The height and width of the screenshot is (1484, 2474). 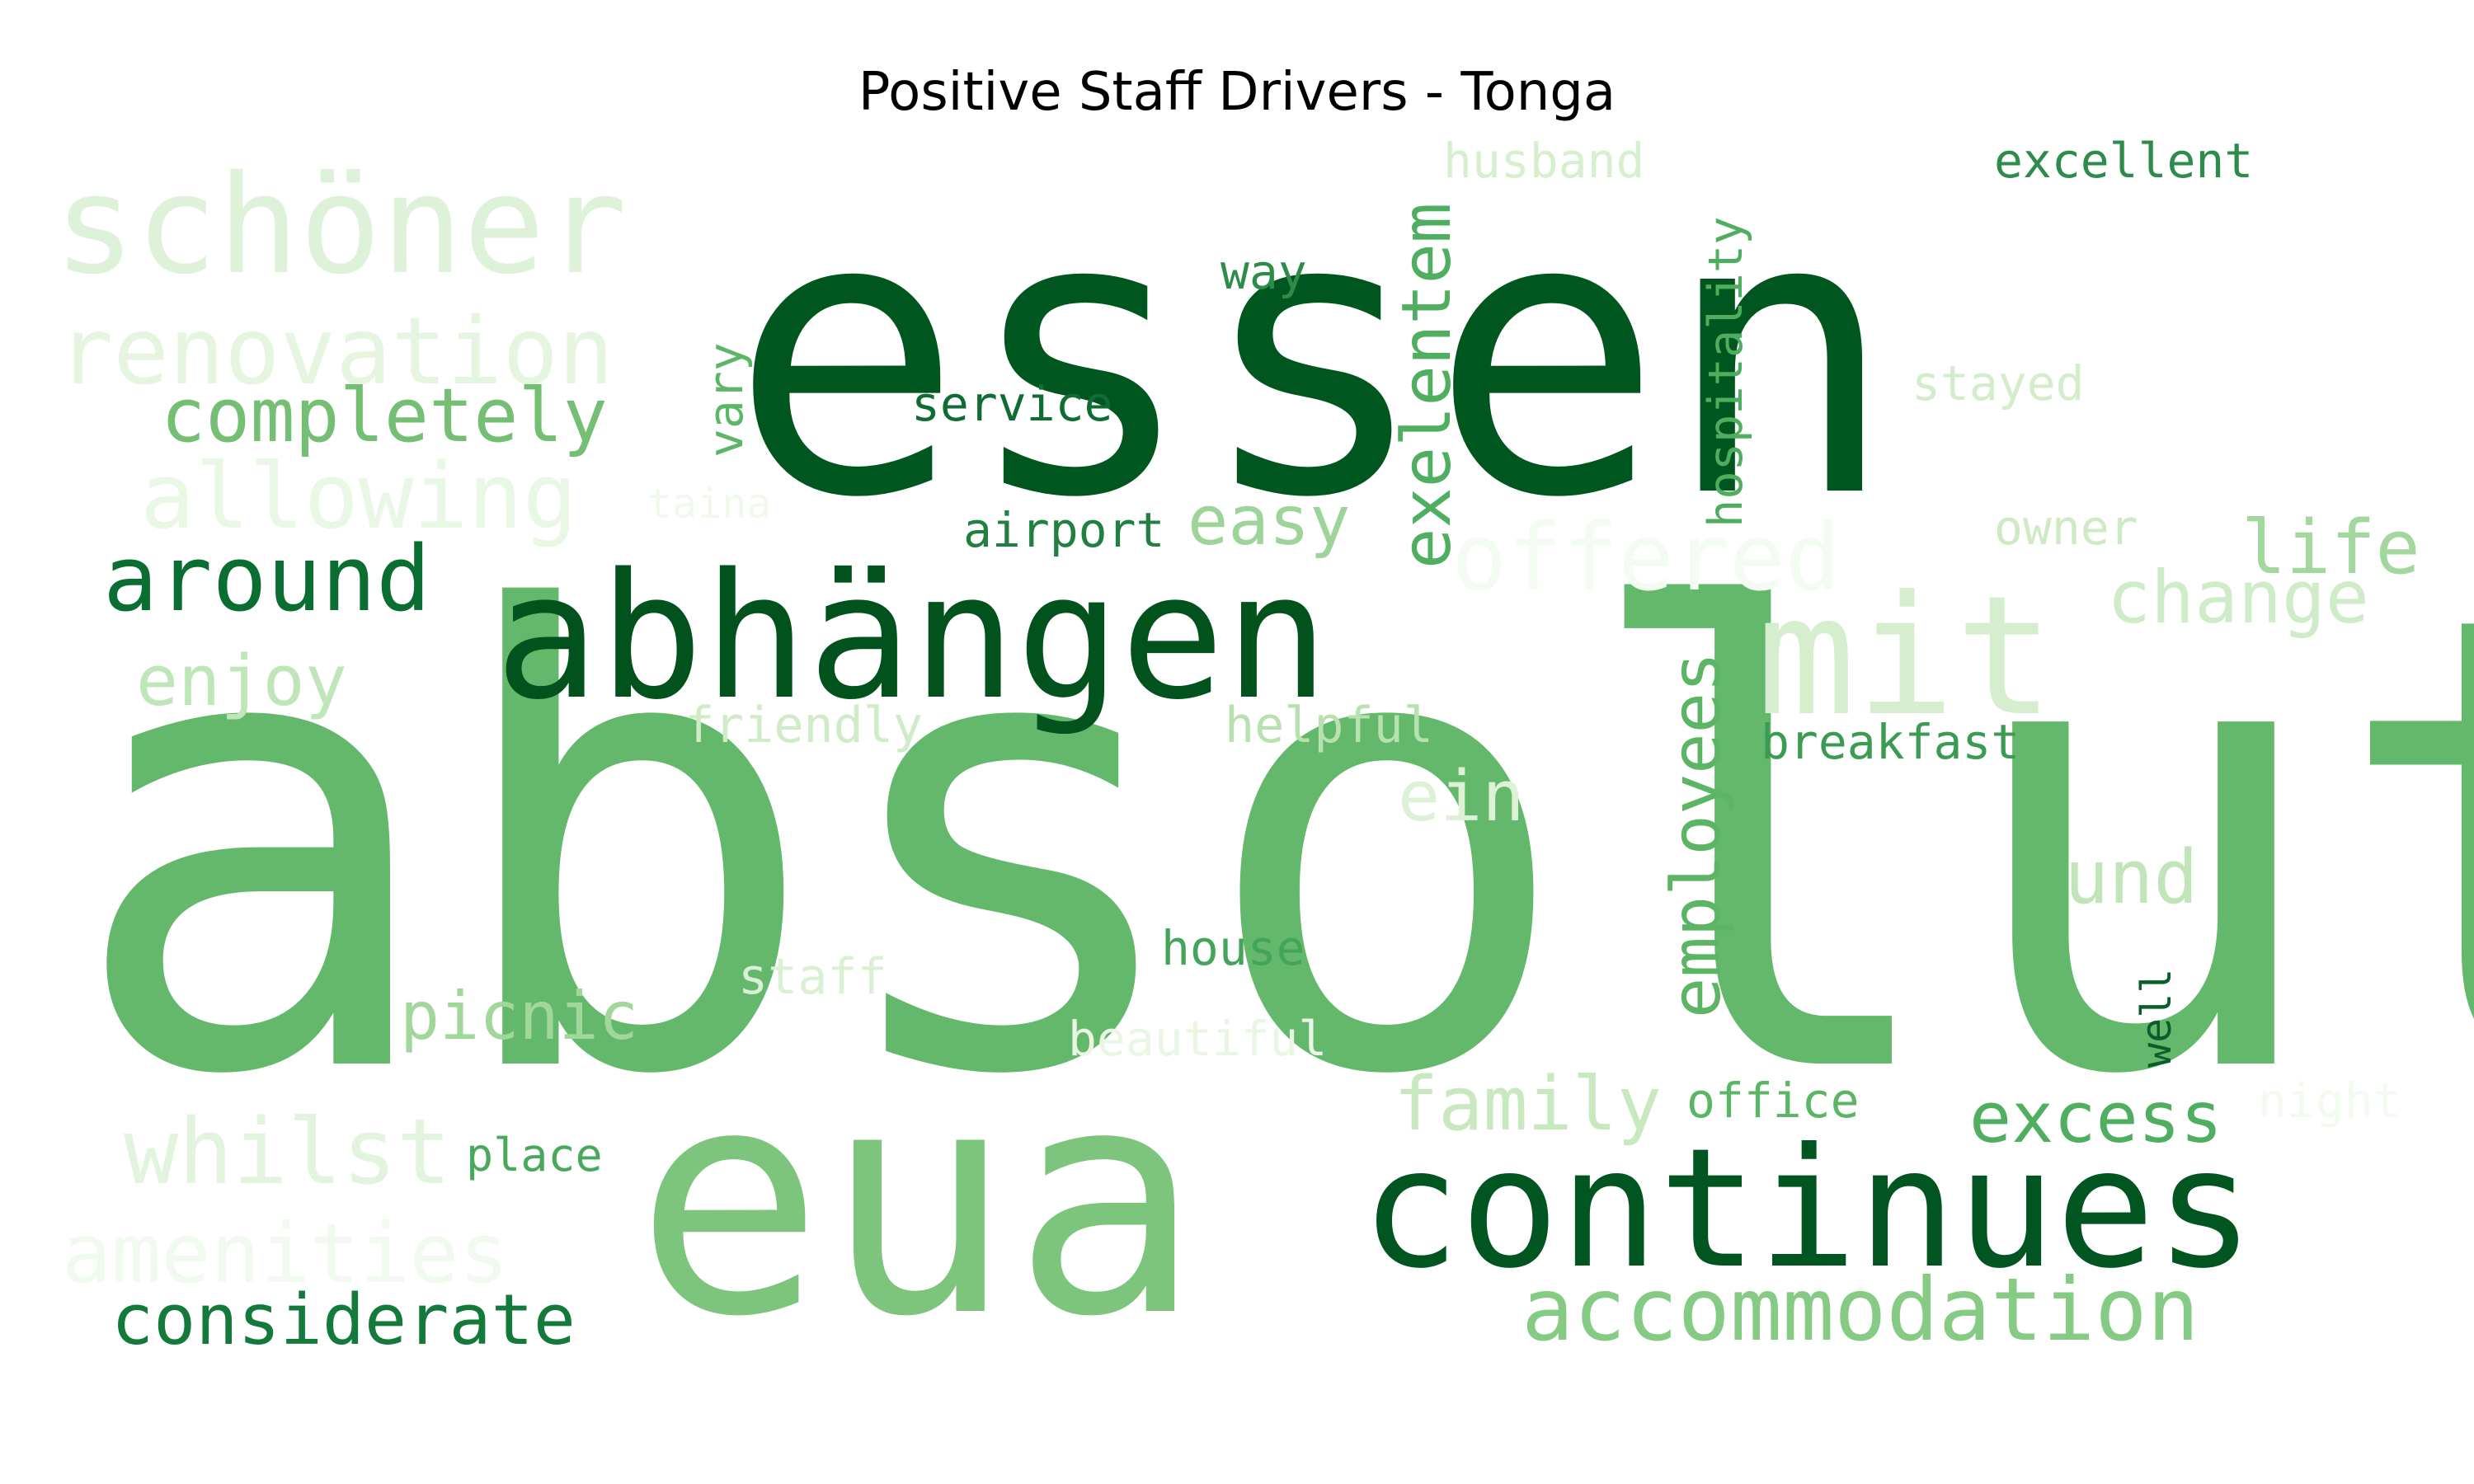 What do you see at coordinates (2095, 1118) in the screenshot?
I see `word-44: excess` at bounding box center [2095, 1118].